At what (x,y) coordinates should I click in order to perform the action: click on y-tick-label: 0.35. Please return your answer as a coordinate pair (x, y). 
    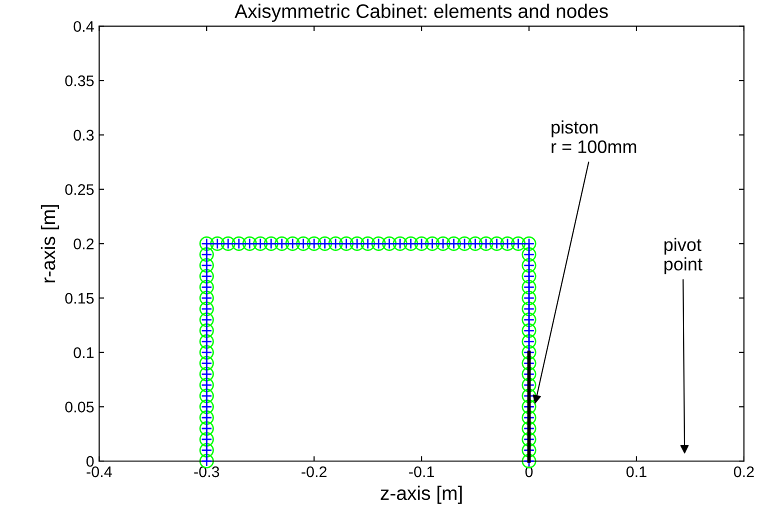
    Looking at the image, I should click on (79, 80).